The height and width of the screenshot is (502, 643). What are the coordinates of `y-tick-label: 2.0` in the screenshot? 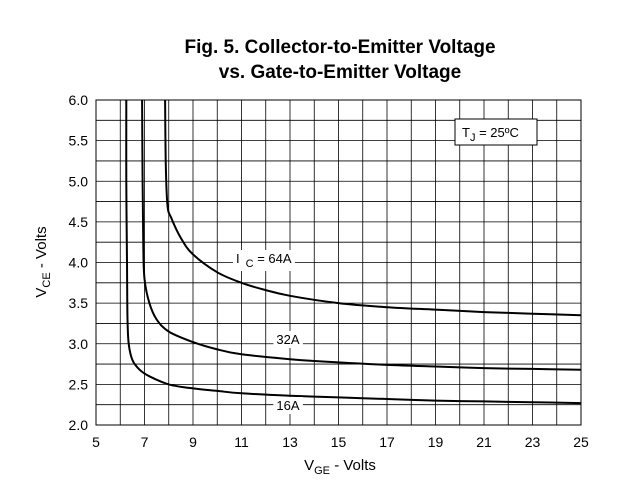 It's located at (79, 425).